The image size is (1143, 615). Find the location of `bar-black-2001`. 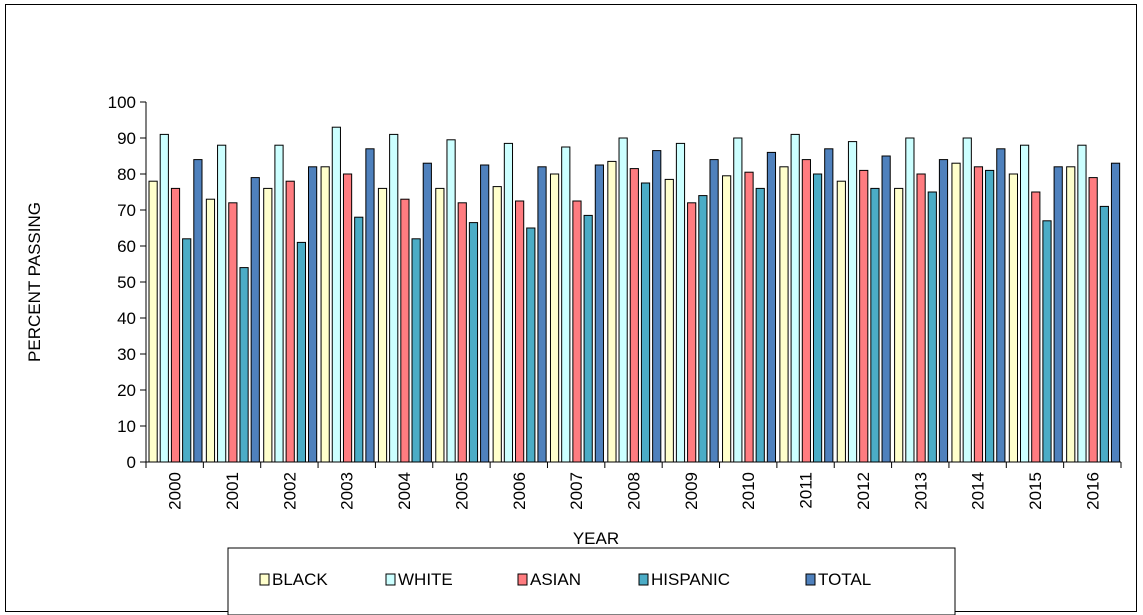

bar-black-2001 is located at coordinates (210, 330).